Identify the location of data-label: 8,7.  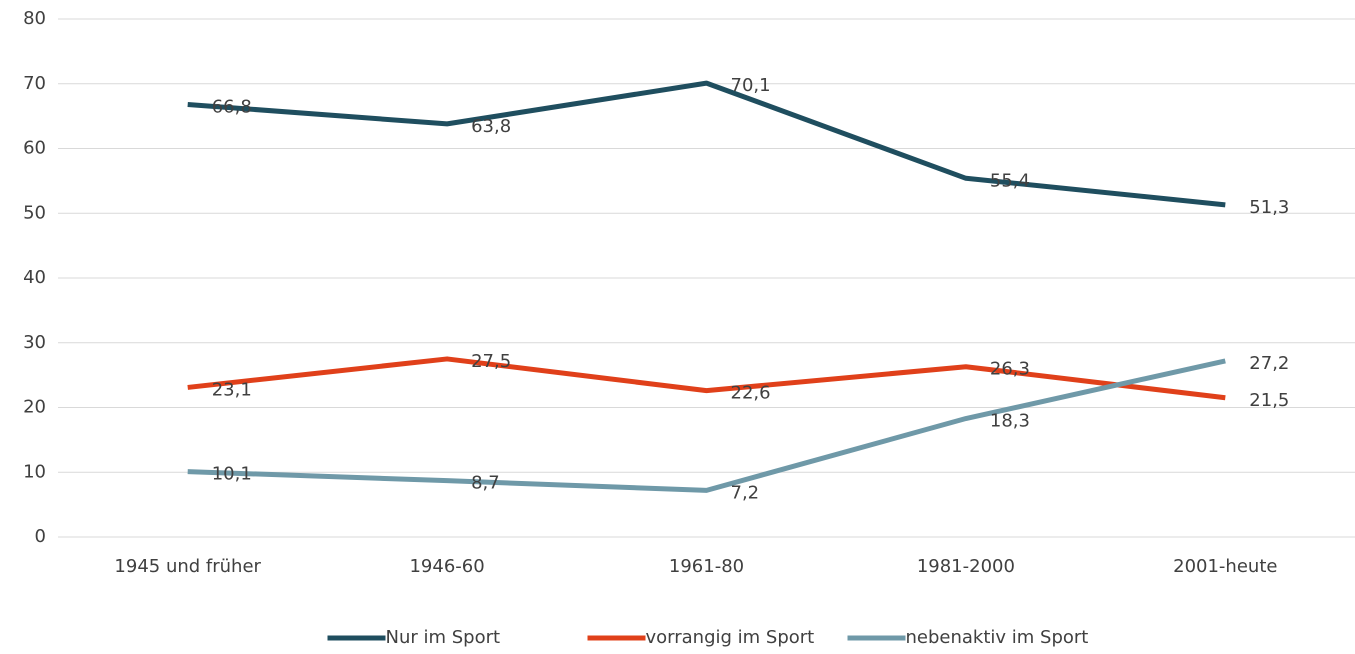
(485, 483).